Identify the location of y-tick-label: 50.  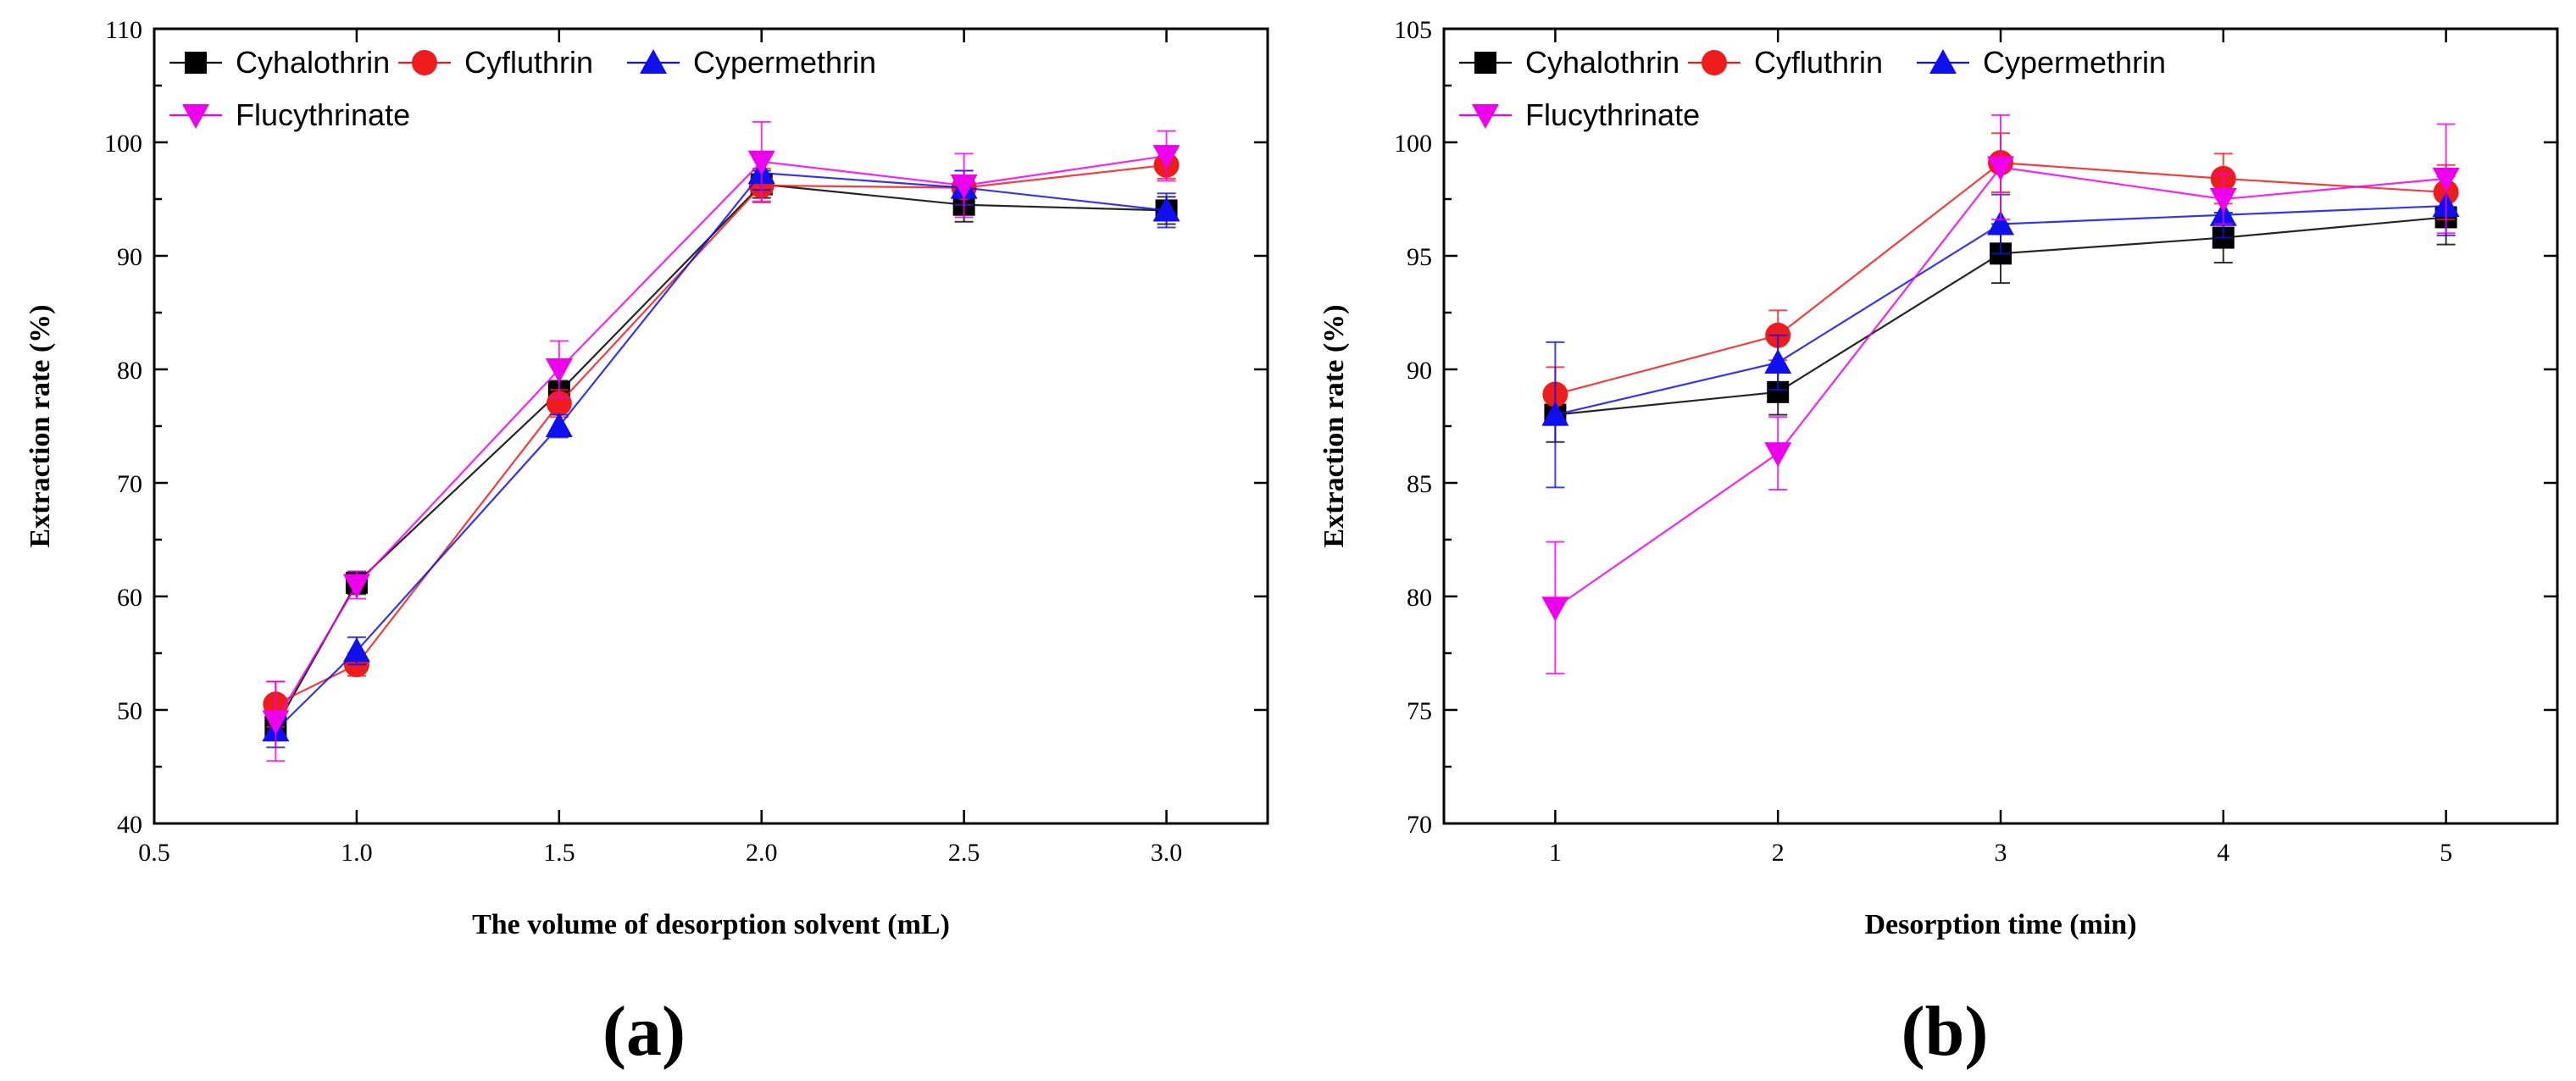
(129, 711).